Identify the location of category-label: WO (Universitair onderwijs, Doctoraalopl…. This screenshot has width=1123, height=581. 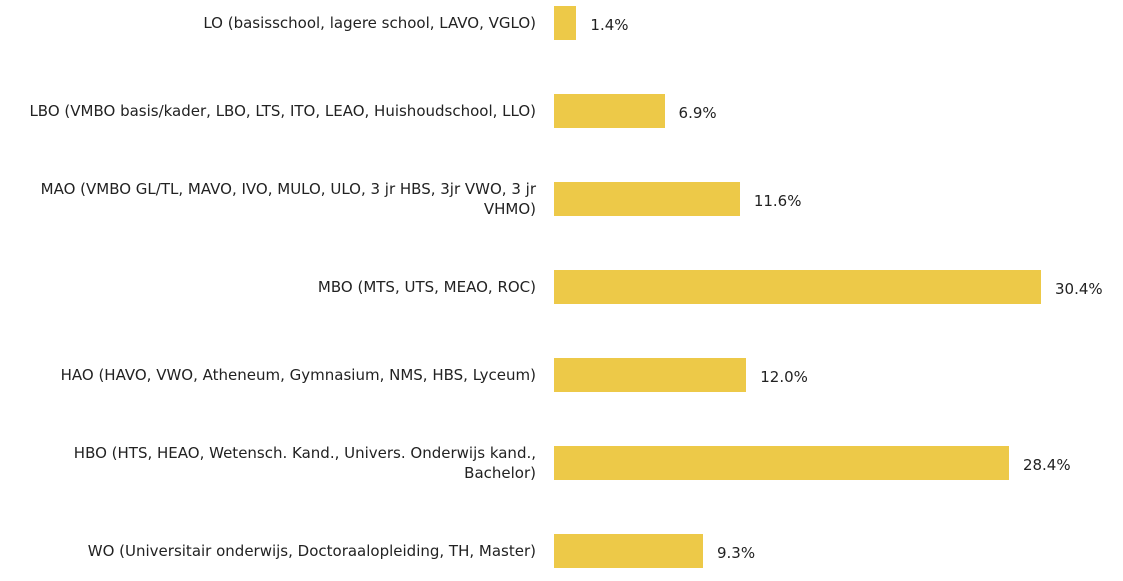
(311, 551).